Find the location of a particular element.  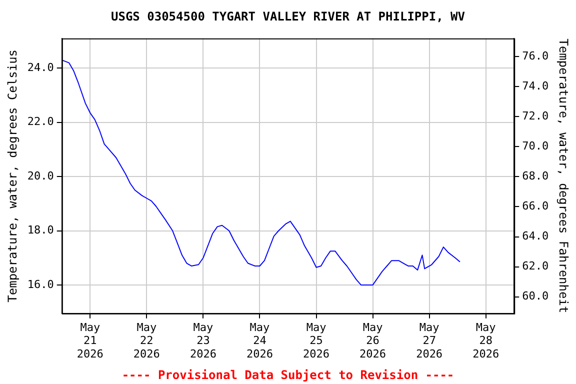

x-tick-label: May 27 2026 is located at coordinates (429, 340).